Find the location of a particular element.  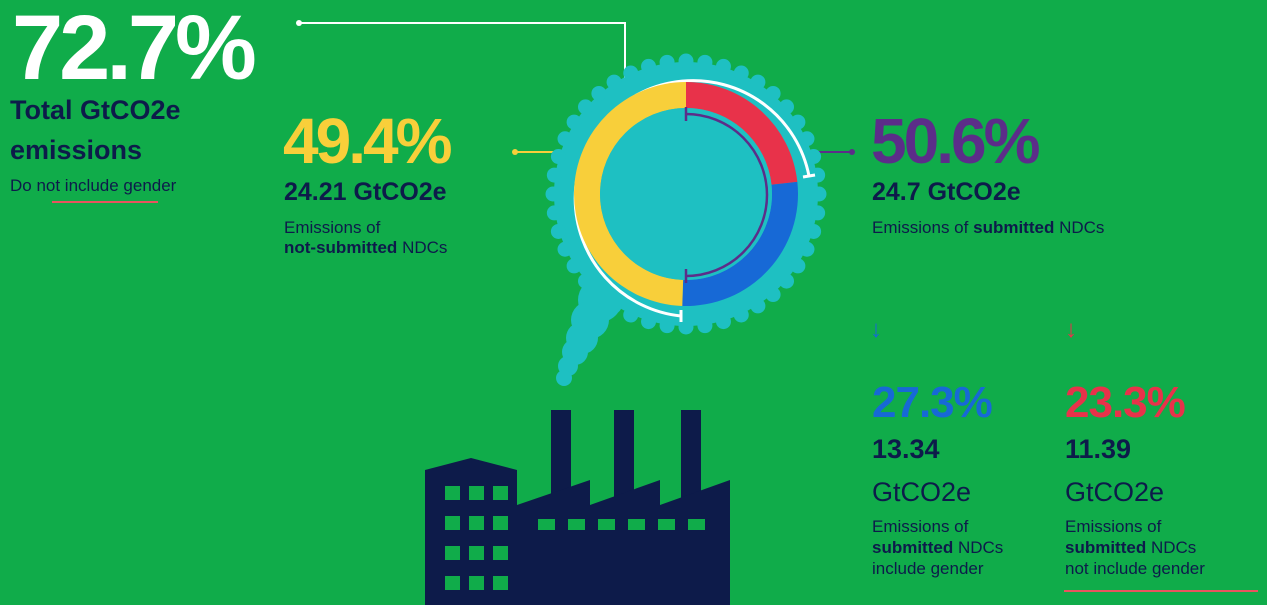

submitted-gender-percent: 27.3% is located at coordinates (932, 402).